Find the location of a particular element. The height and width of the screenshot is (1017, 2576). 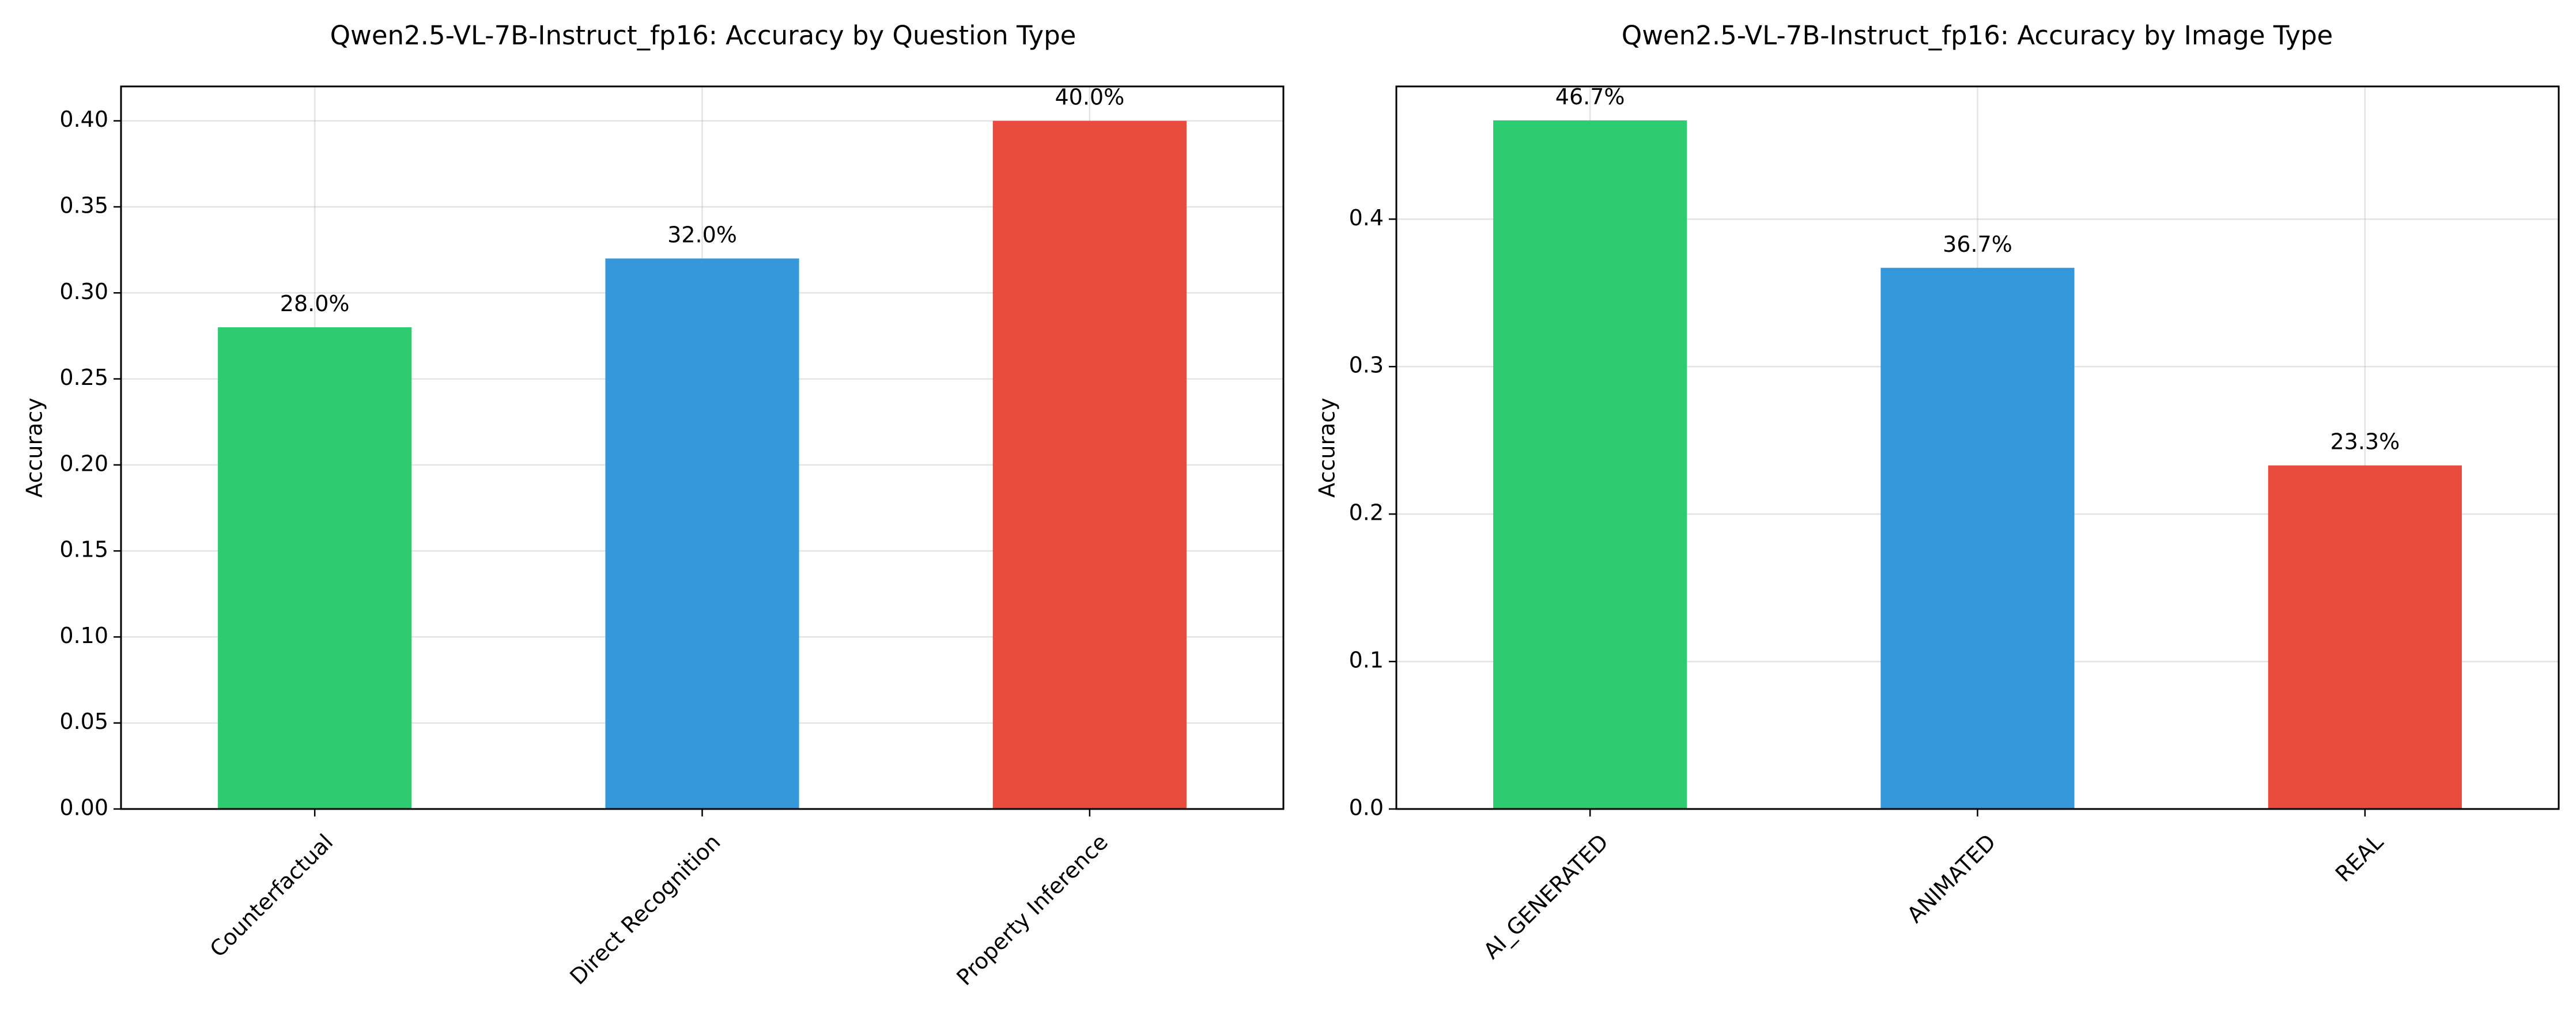

bar-ai-generated is located at coordinates (1590, 465).